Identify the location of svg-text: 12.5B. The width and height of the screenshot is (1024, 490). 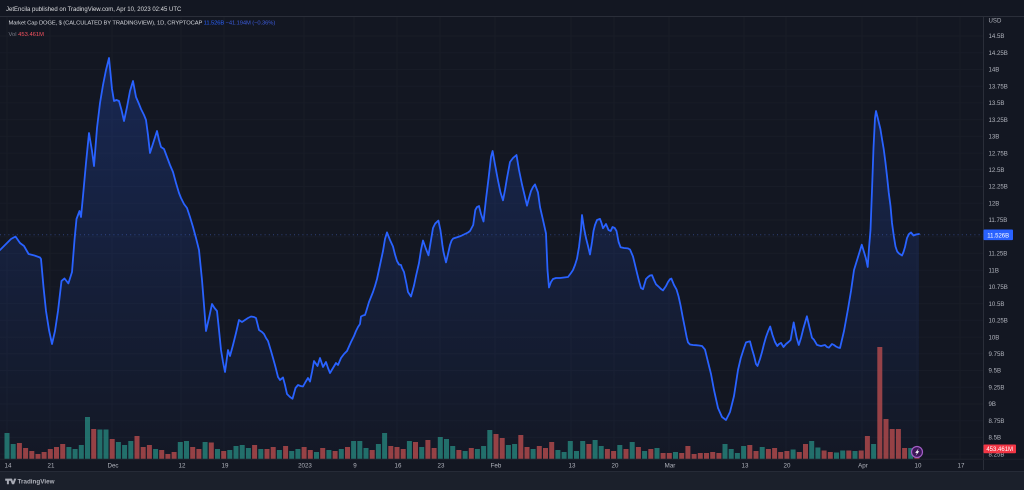
(997, 170).